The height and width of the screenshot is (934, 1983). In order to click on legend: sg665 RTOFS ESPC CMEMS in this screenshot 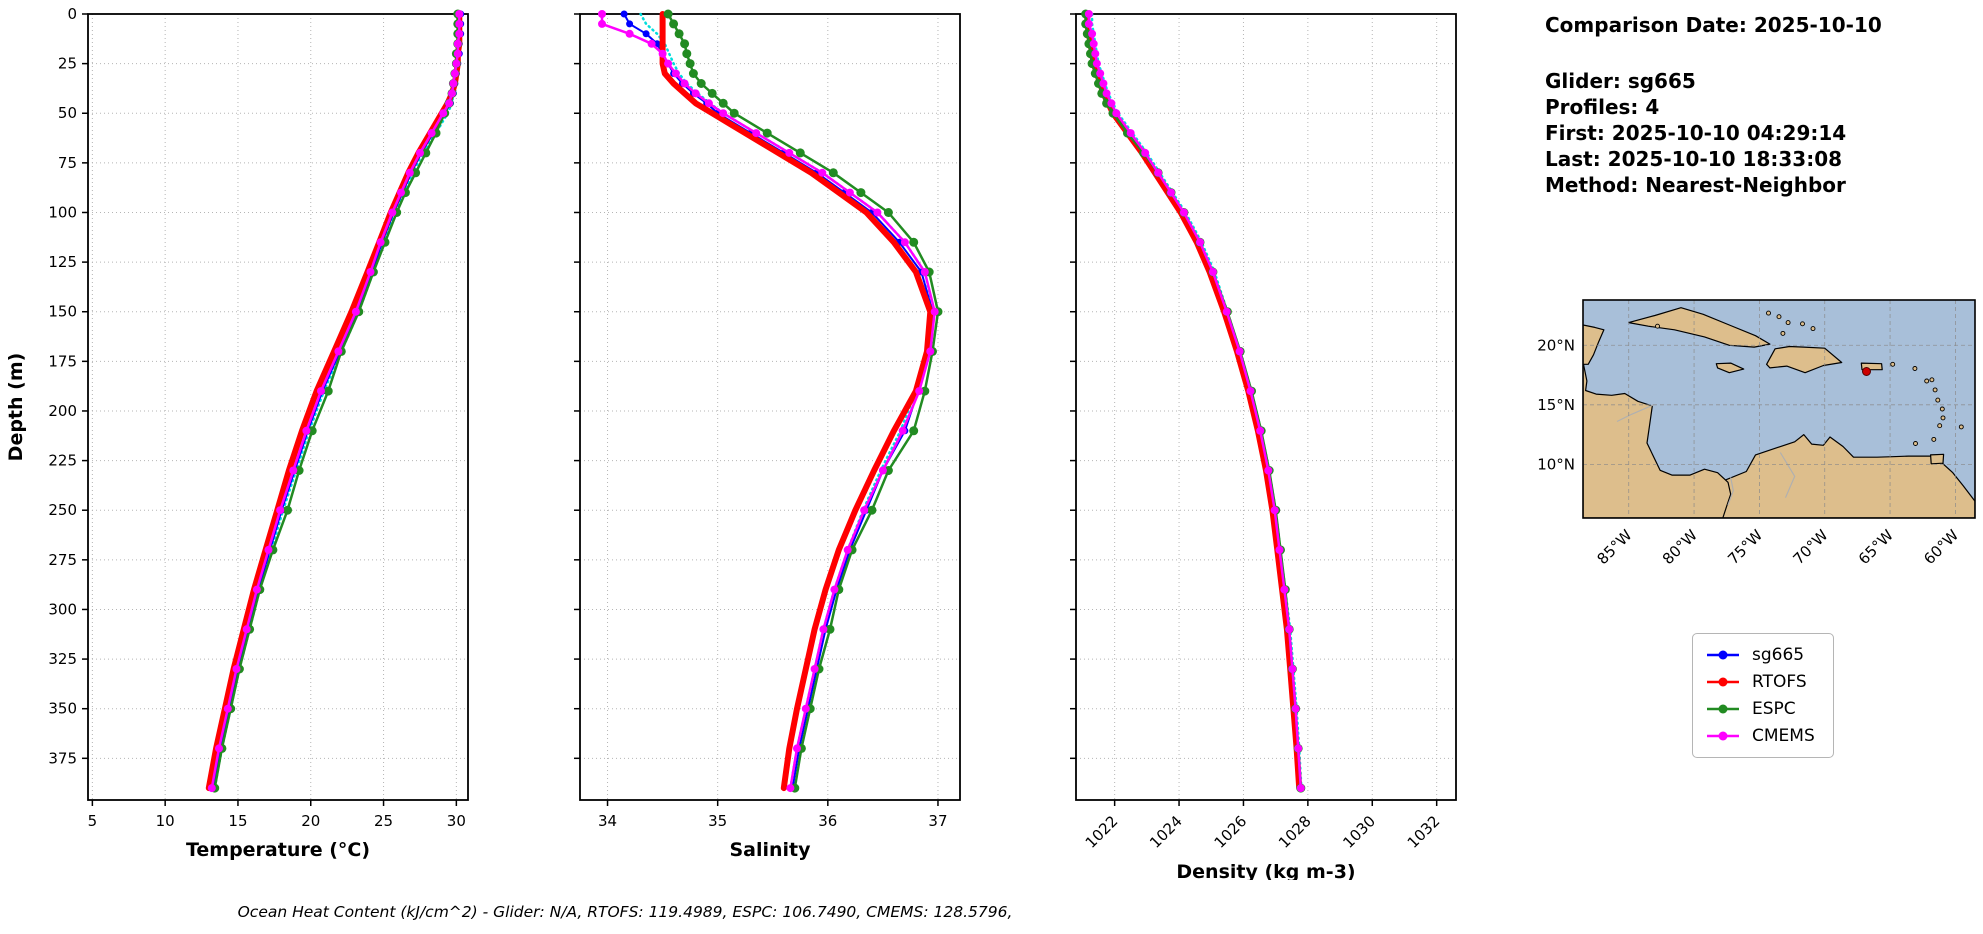, I will do `click(1763, 695)`.